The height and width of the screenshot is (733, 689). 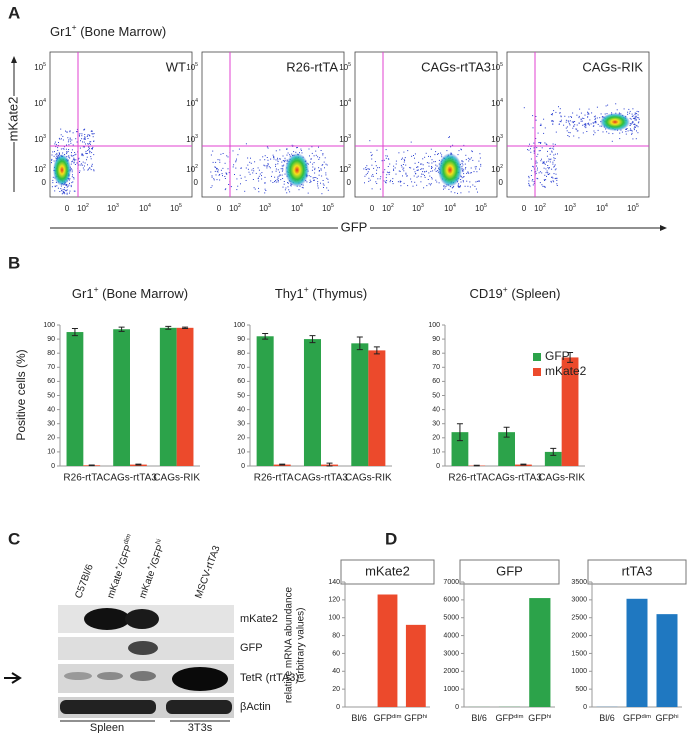 What do you see at coordinates (497, 103) in the screenshot?
I see `y-tick-label: 104` at bounding box center [497, 103].